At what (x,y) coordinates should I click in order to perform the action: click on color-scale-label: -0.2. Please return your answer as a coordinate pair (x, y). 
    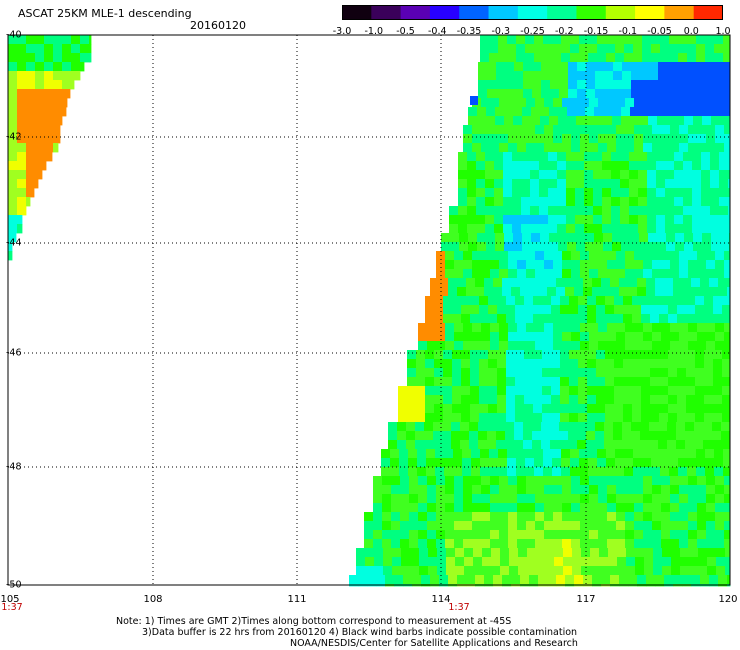
    Looking at the image, I should click on (564, 31).